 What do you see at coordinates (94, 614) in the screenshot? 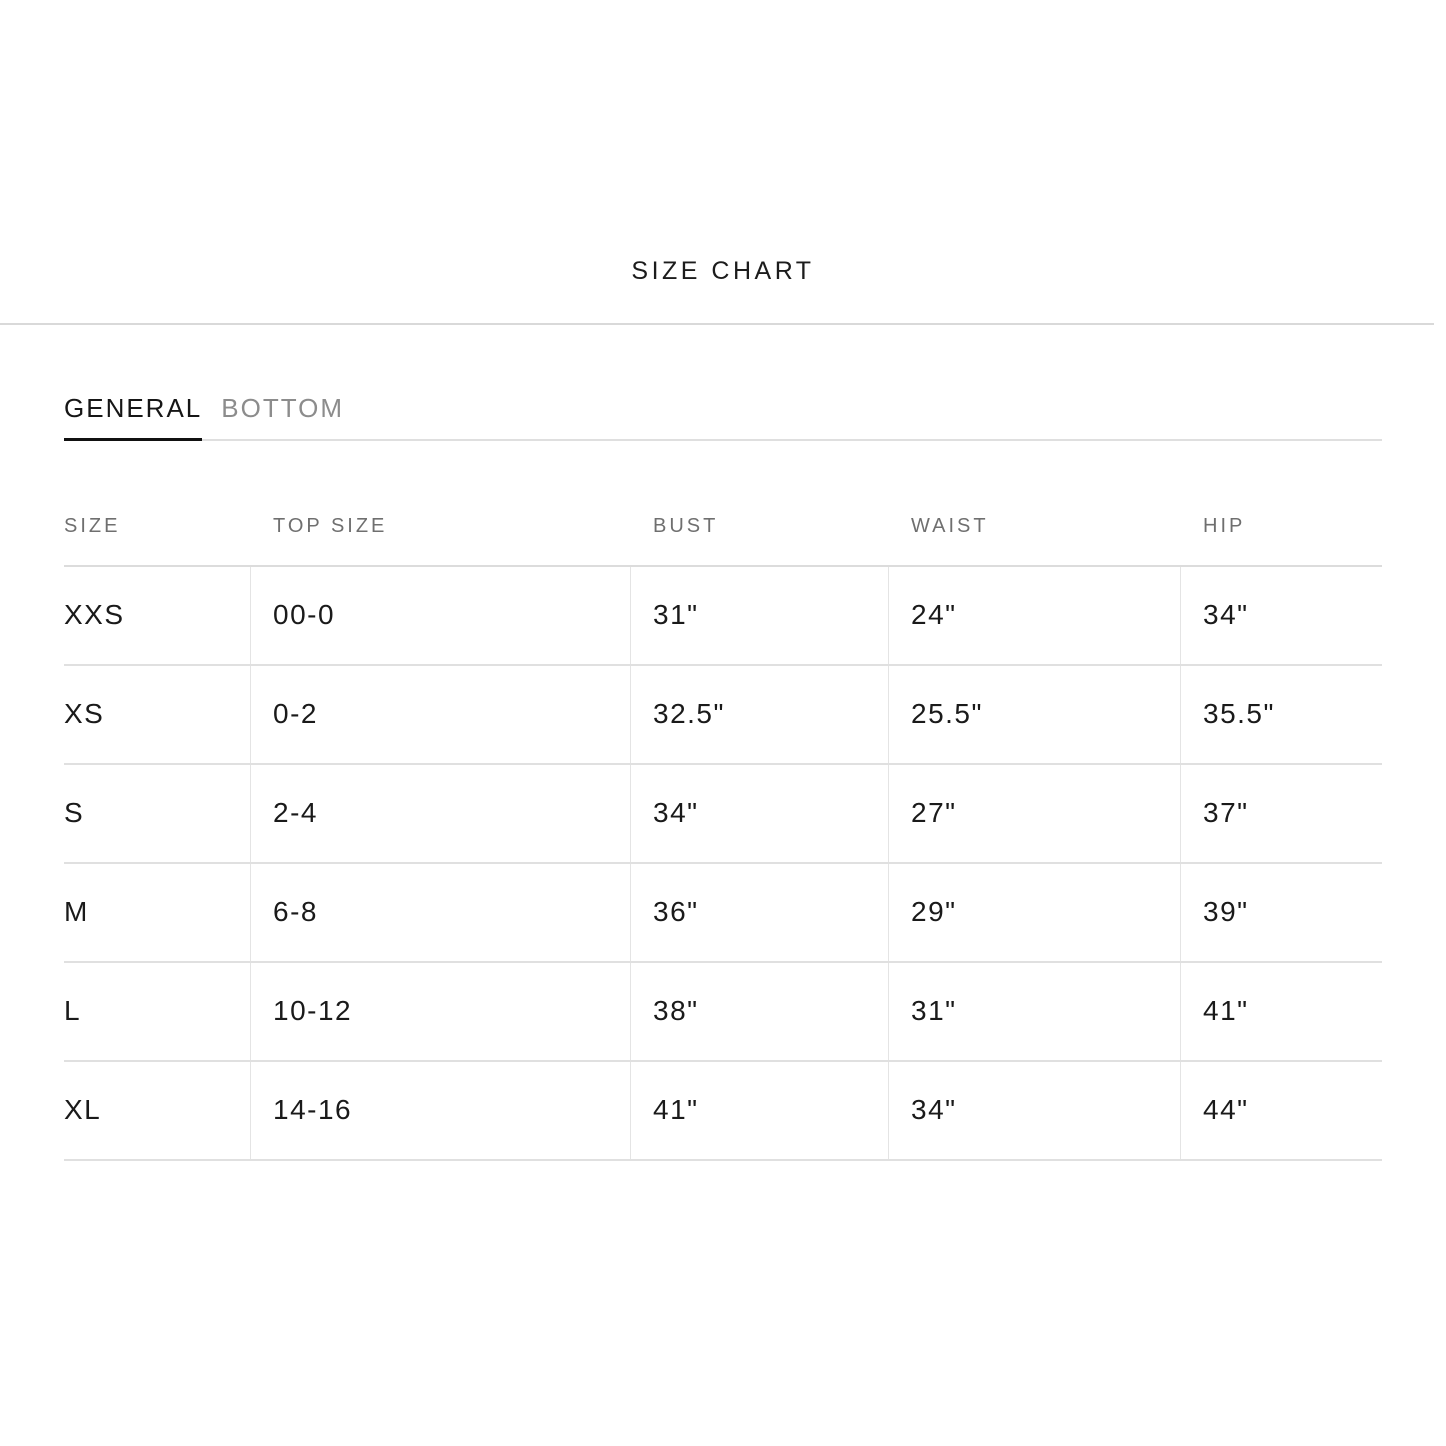
I see `size-cell: XXS` at bounding box center [94, 614].